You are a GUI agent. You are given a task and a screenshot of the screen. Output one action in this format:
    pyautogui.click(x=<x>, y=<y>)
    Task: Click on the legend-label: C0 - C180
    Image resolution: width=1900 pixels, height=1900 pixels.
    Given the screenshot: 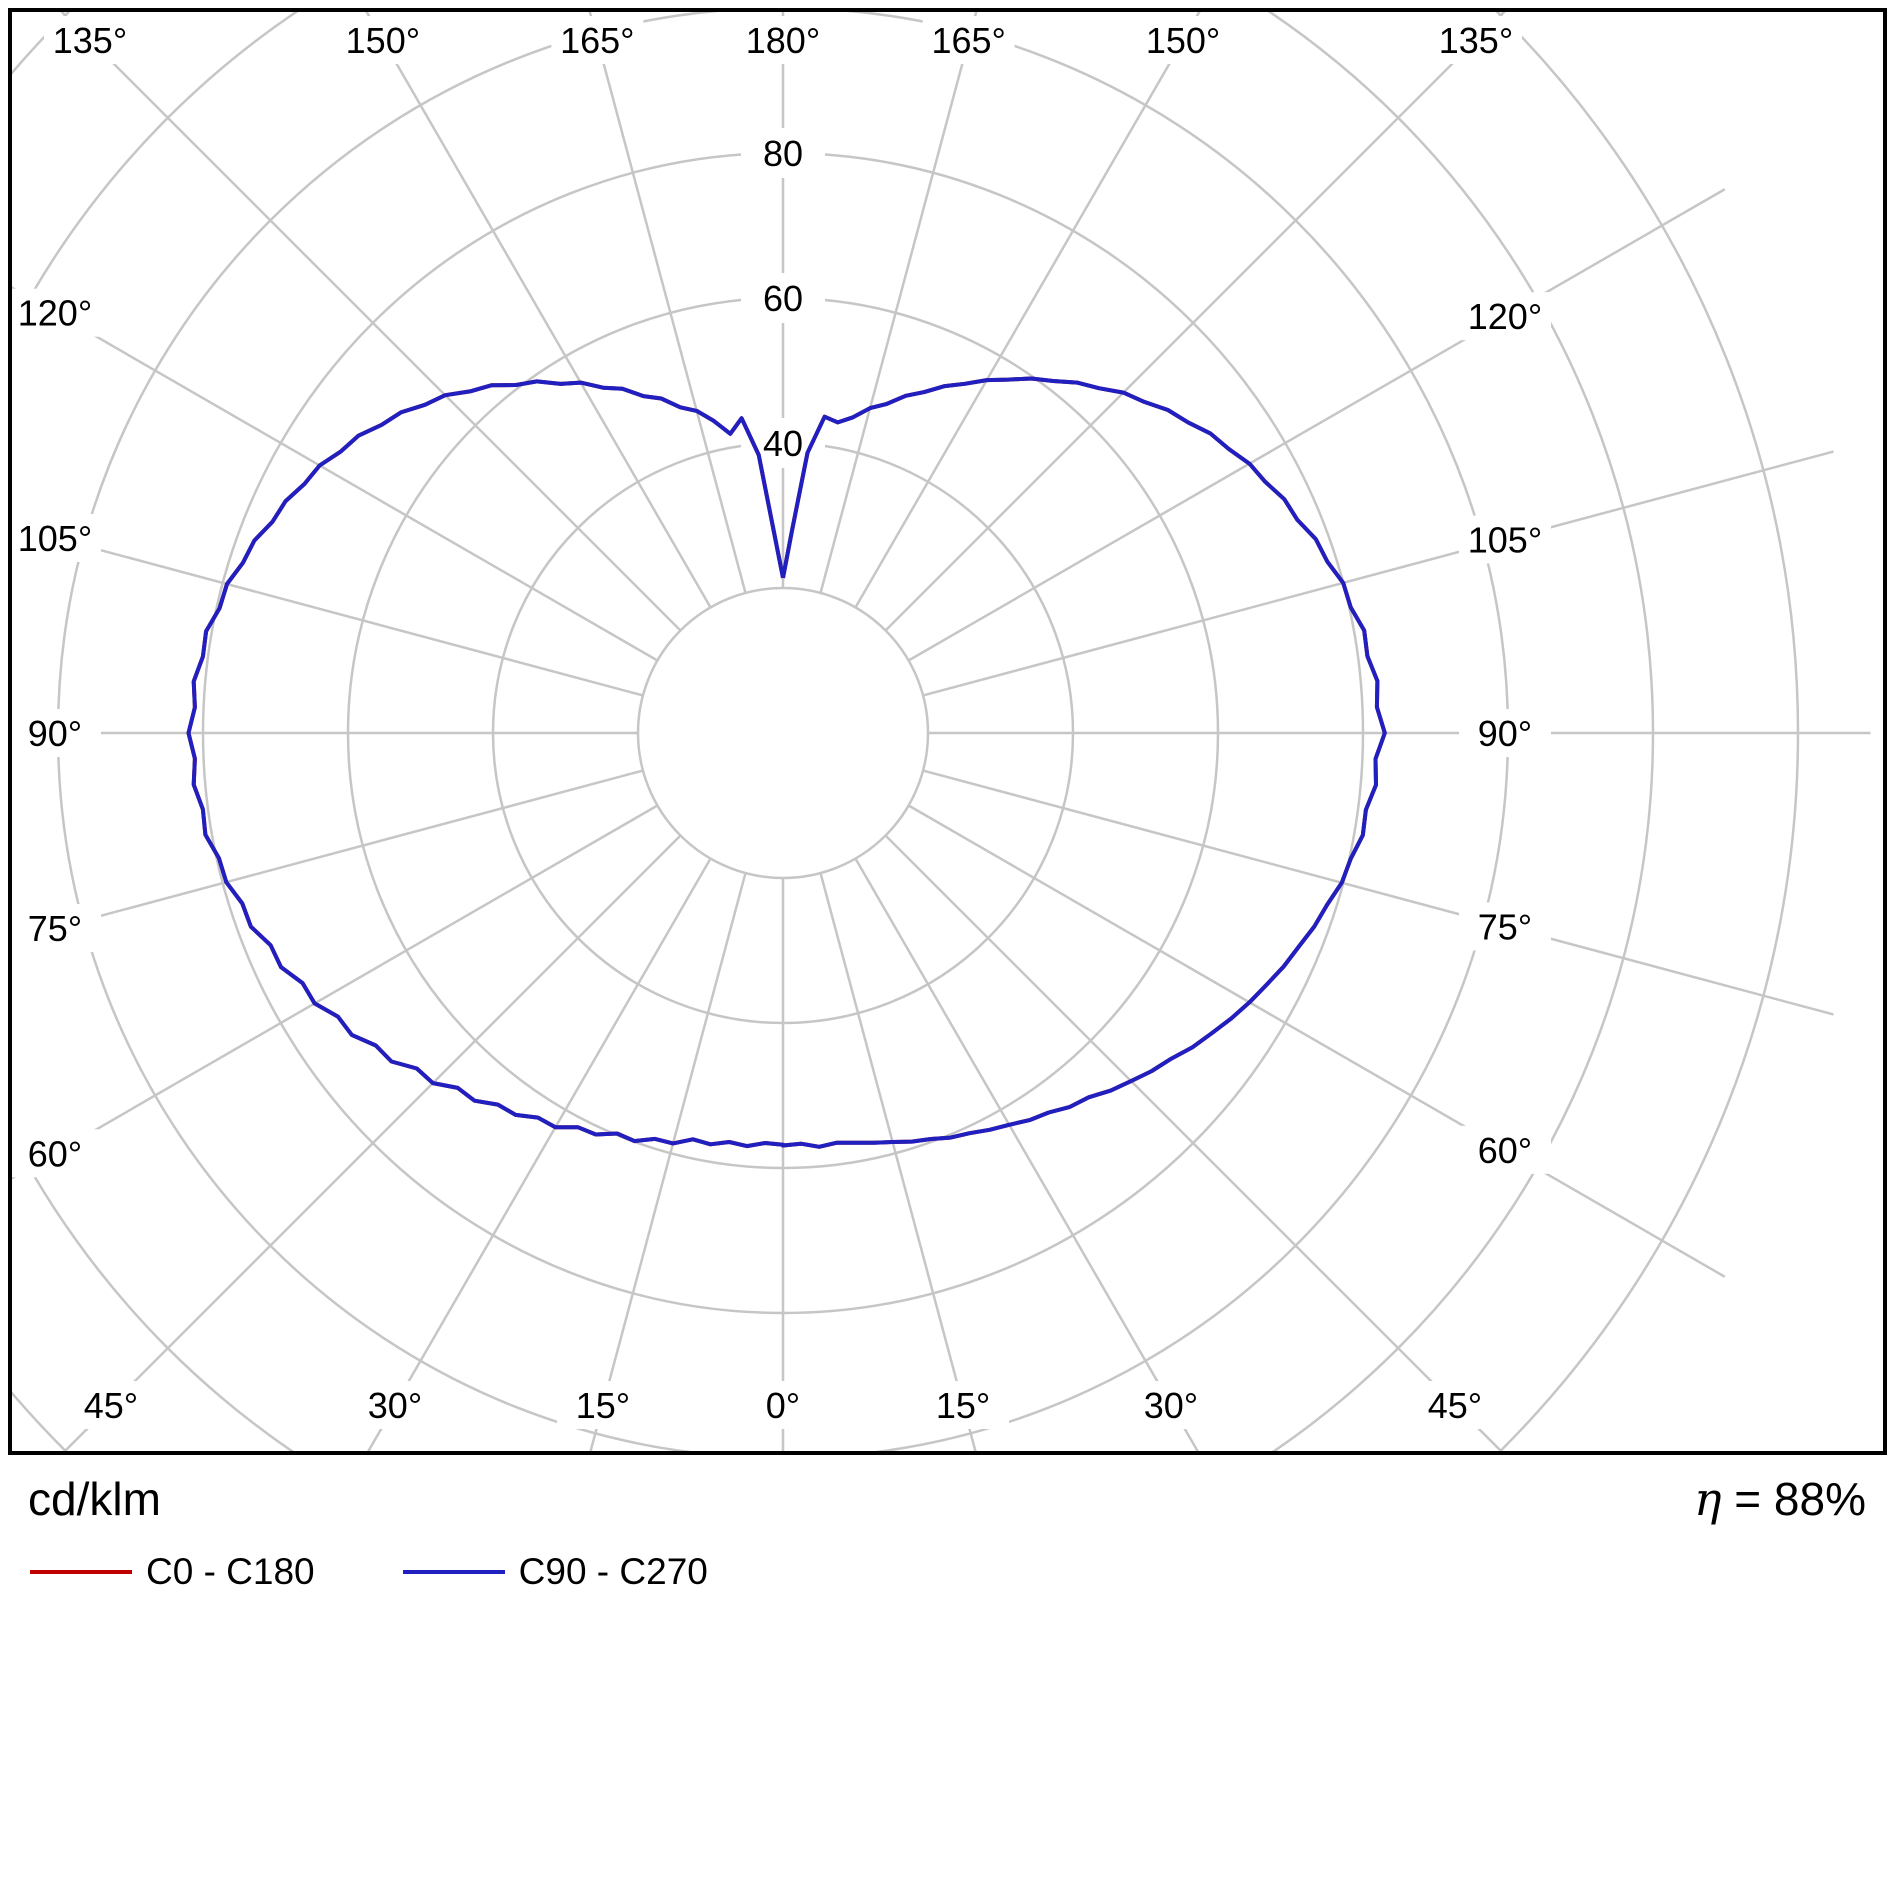 What is the action you would take?
    pyautogui.click(x=230, y=1571)
    